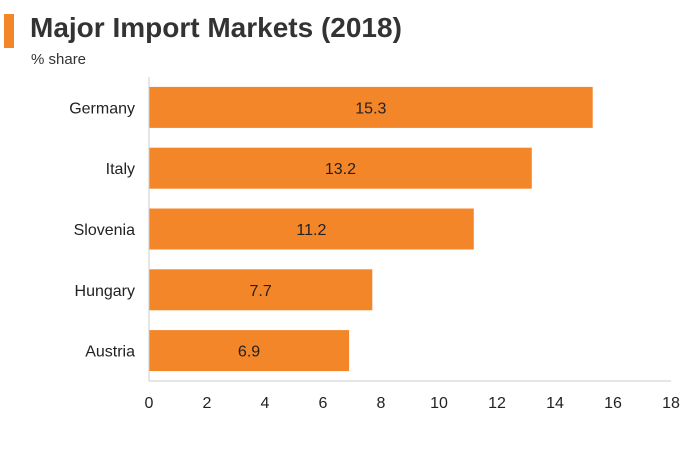  Describe the element at coordinates (9, 31) in the screenshot. I see `title-accent-bar` at that location.